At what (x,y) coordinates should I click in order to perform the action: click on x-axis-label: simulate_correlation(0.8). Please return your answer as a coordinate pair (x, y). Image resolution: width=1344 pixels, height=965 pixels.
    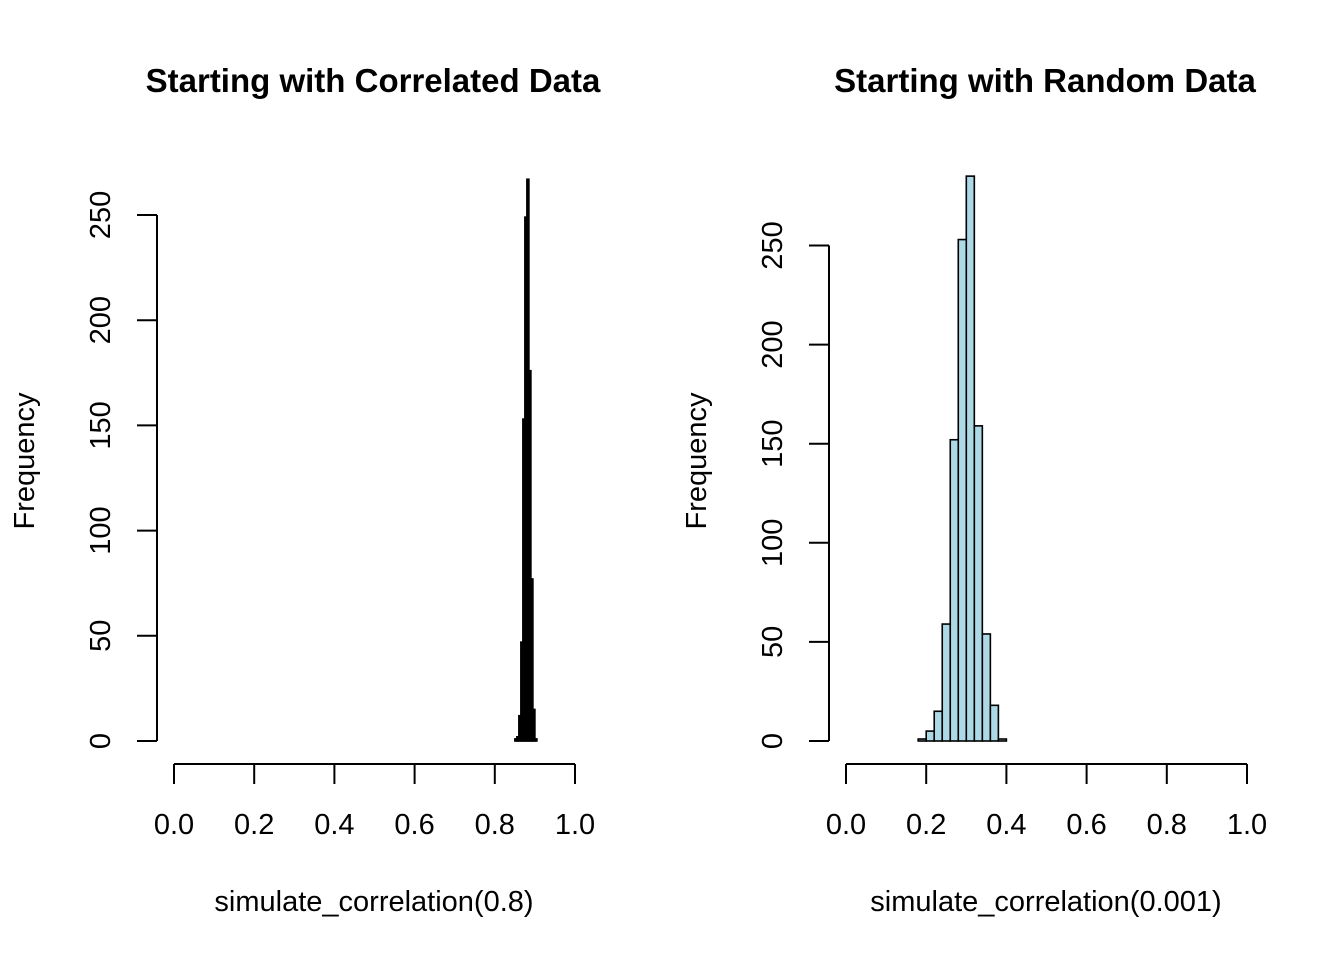
    Looking at the image, I should click on (373, 902).